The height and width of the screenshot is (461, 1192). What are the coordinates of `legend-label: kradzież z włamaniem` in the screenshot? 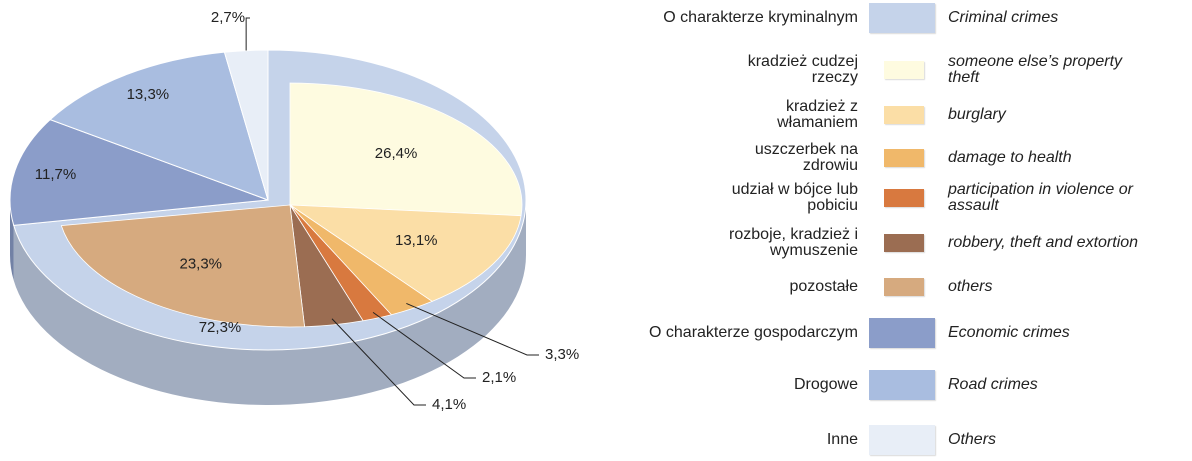 It's located at (817, 114).